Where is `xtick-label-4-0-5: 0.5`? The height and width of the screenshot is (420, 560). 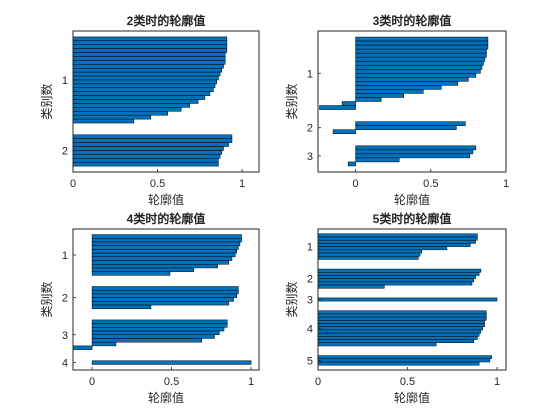
xtick-label-4-0-5: 0.5 is located at coordinates (407, 382).